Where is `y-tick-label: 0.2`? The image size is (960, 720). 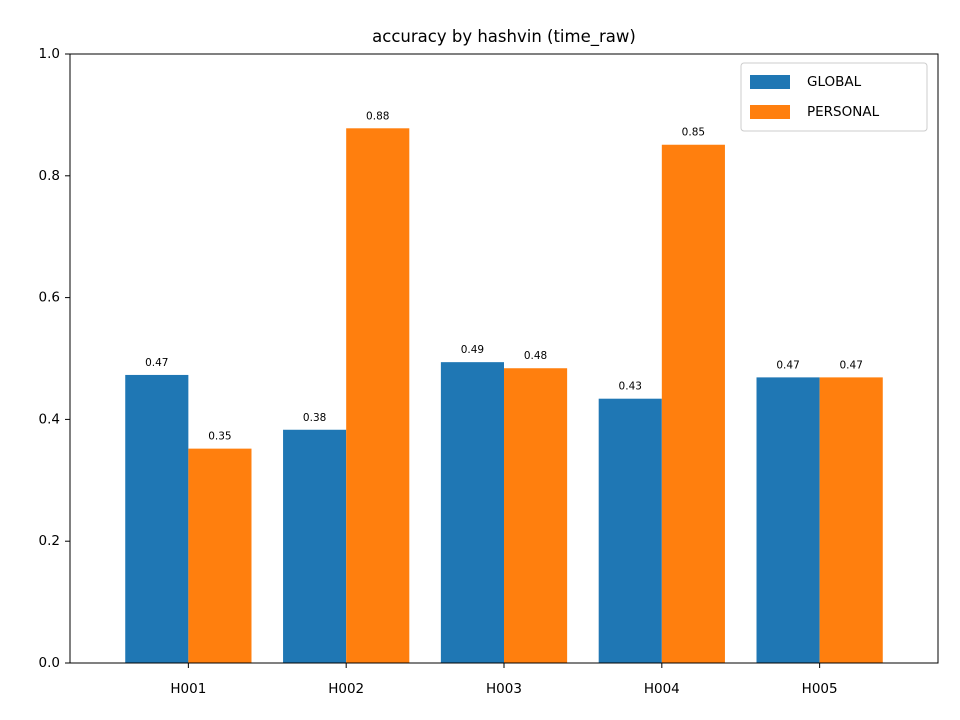
y-tick-label: 0.2 is located at coordinates (49, 541).